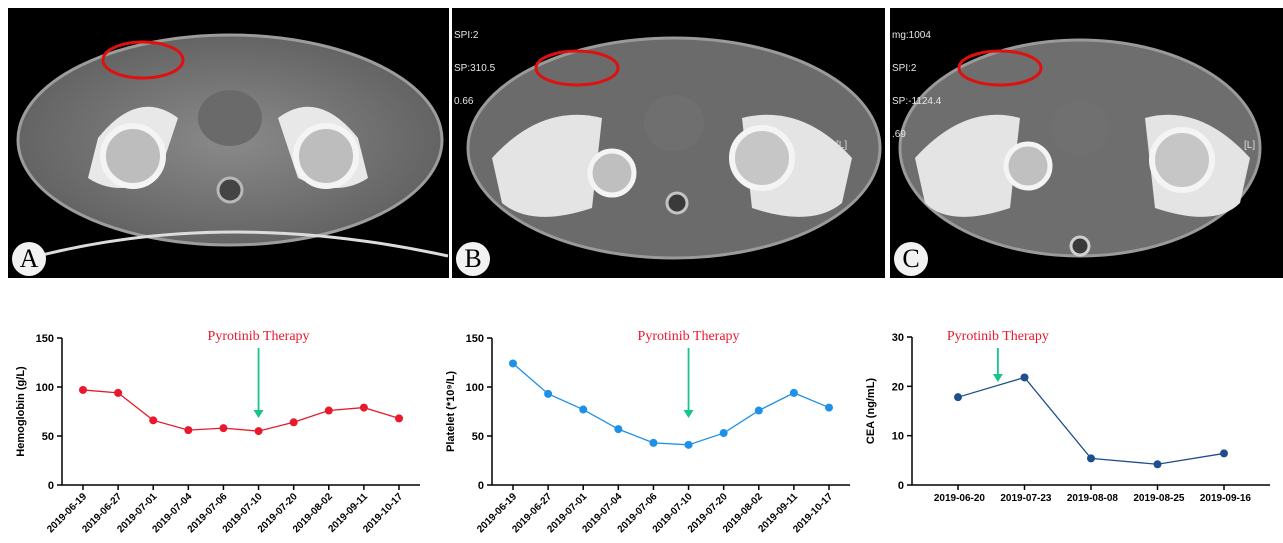 This screenshot has width=1283, height=543. Describe the element at coordinates (871, 411) in the screenshot. I see `y-axis-label: CEA (ng/mL)` at that location.